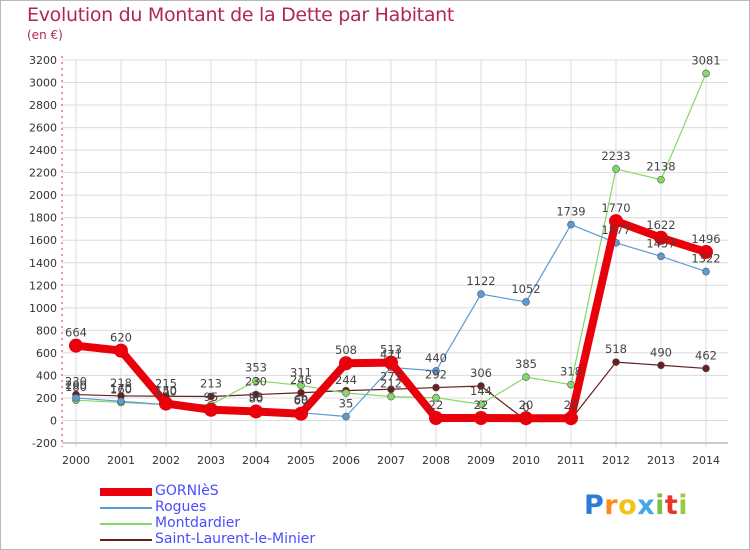 The width and height of the screenshot is (750, 550). I want to click on y-tick-label: 1800, so click(43, 218).